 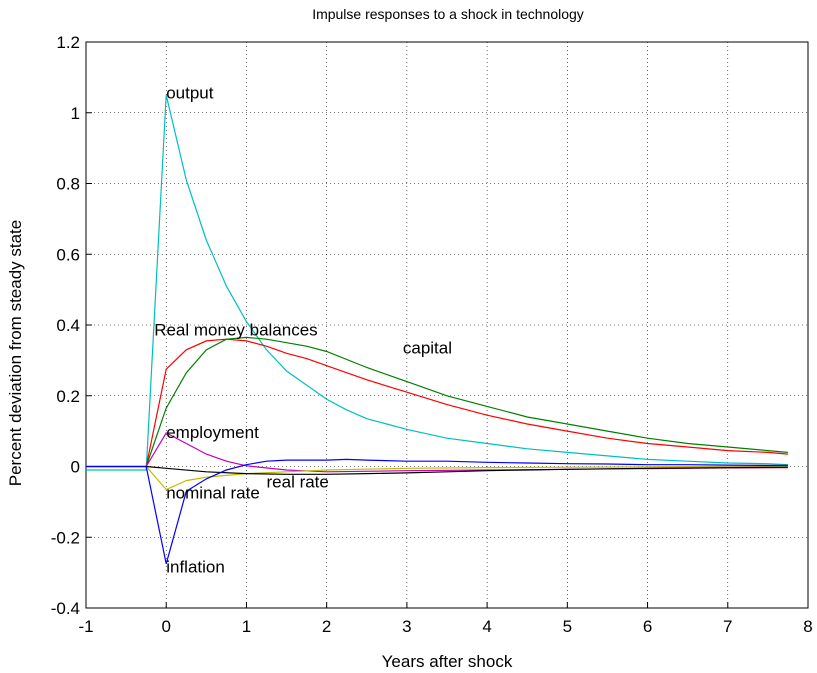 What do you see at coordinates (445, 619) in the screenshot?
I see `x-axis-ticks: -1 0 1 2 3 4 5 6 7 8` at bounding box center [445, 619].